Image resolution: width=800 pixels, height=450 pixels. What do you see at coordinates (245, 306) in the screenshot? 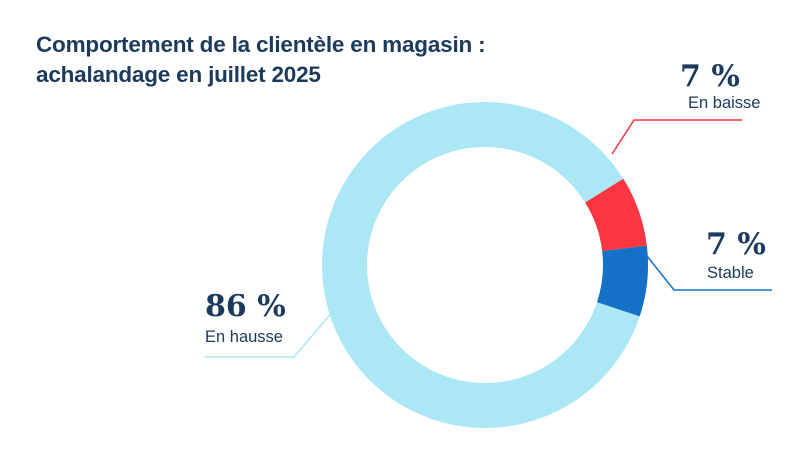
I see `slice-value-label-en-hausse: 86 %` at bounding box center [245, 306].